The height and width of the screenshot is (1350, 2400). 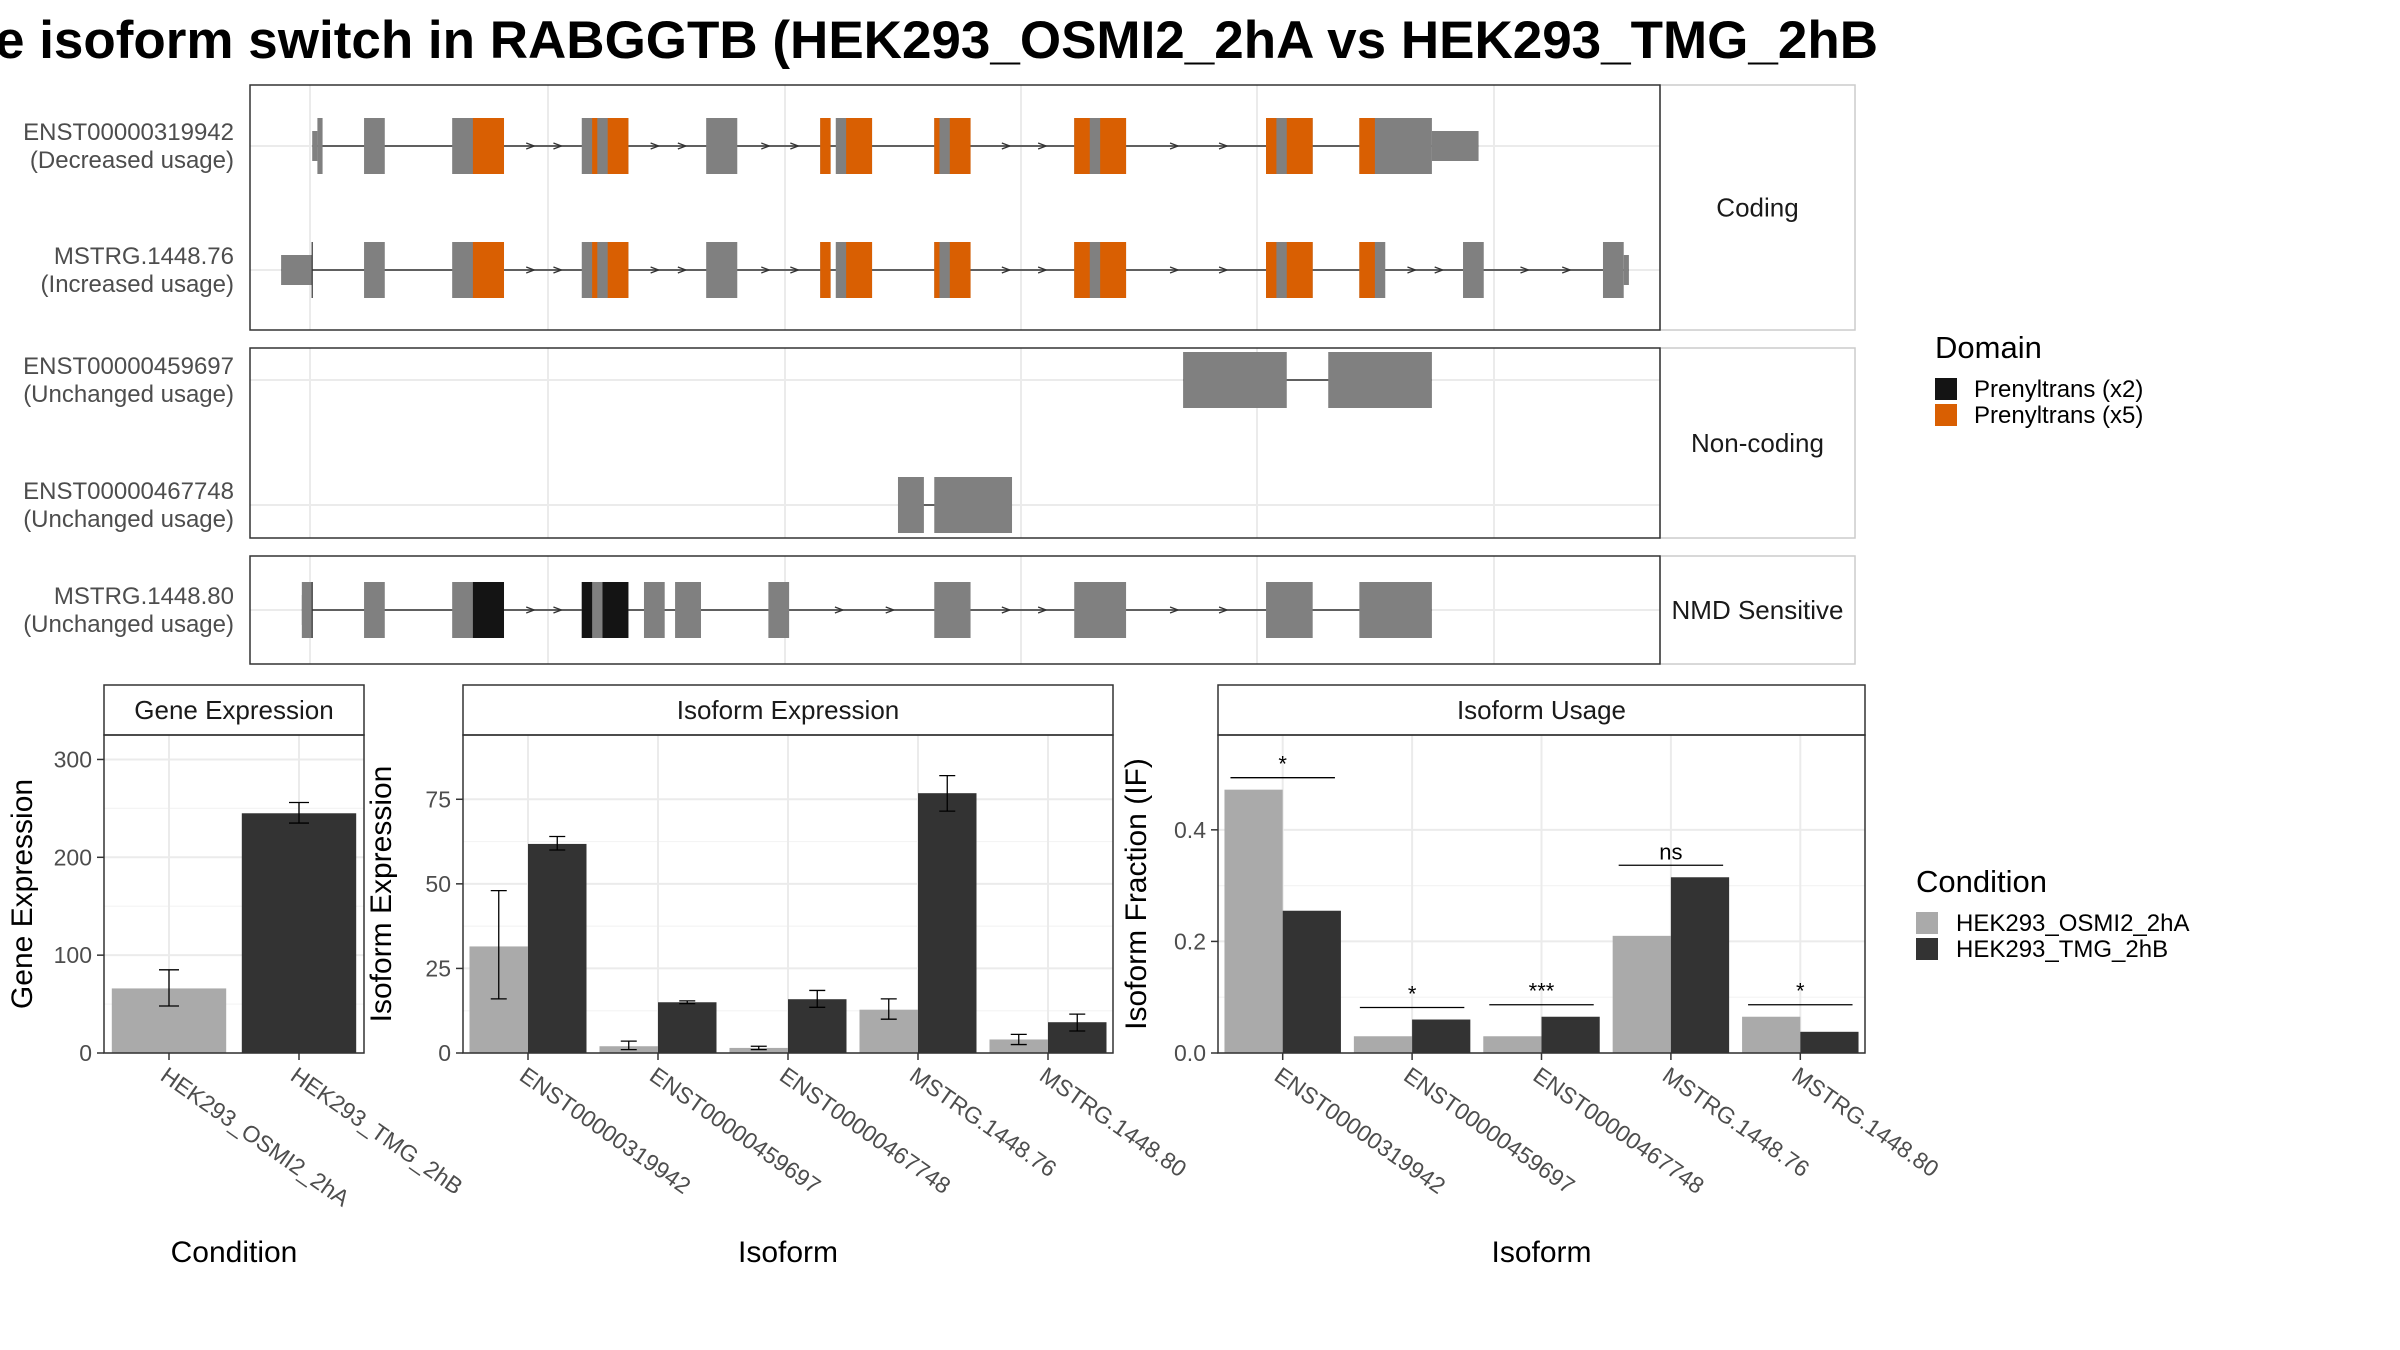 I want to click on significance-label: ***, so click(x=1542, y=991).